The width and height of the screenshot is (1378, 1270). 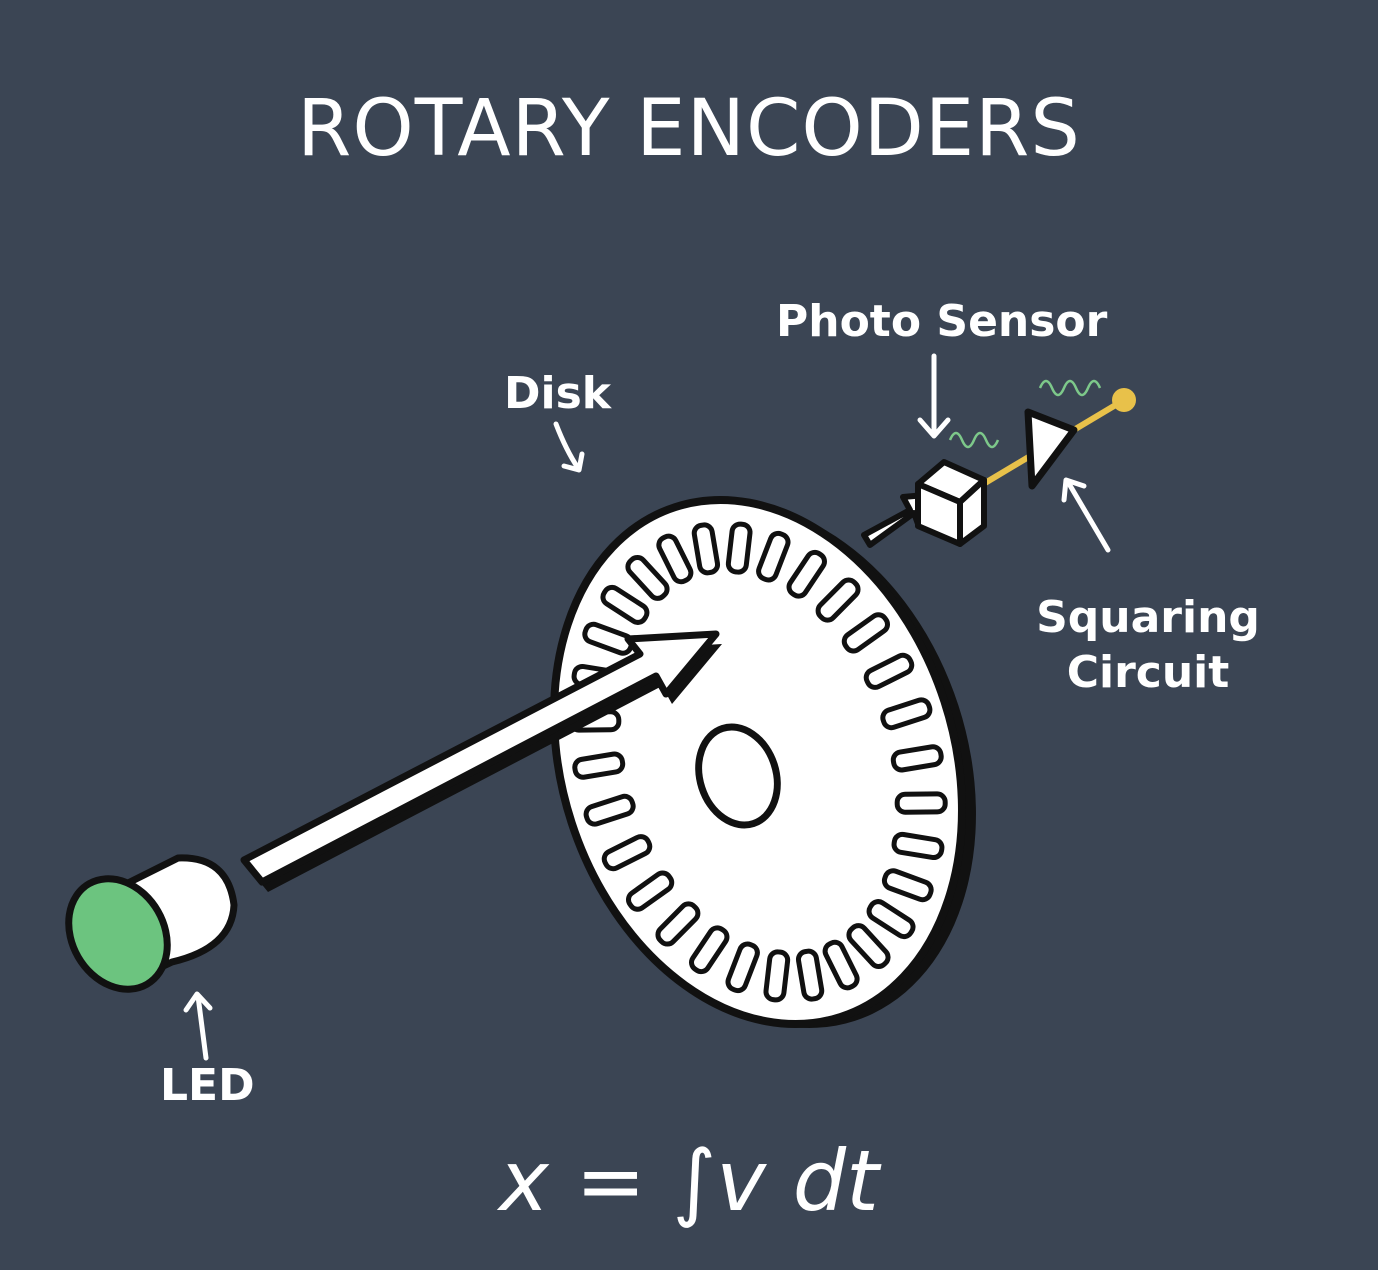 I want to click on disk-hub, so click(x=738, y=776).